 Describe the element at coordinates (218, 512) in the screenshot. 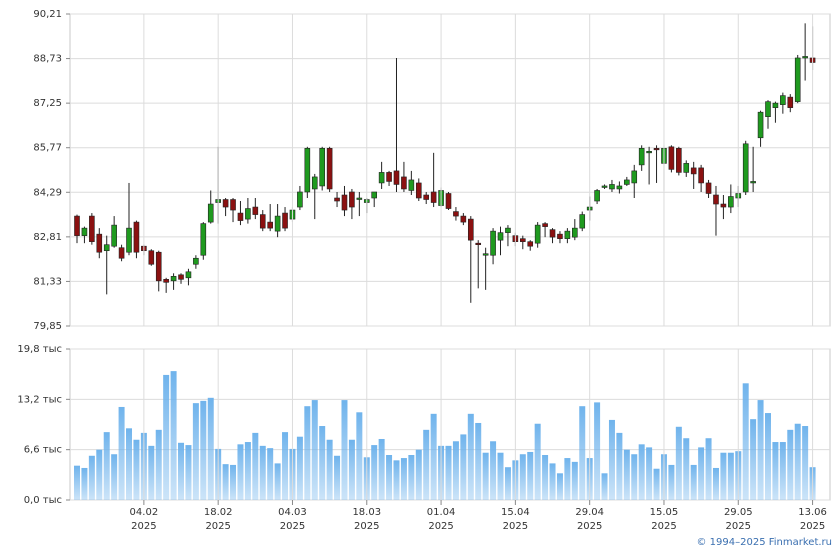

I see `x-tick-label: 18.02` at that location.